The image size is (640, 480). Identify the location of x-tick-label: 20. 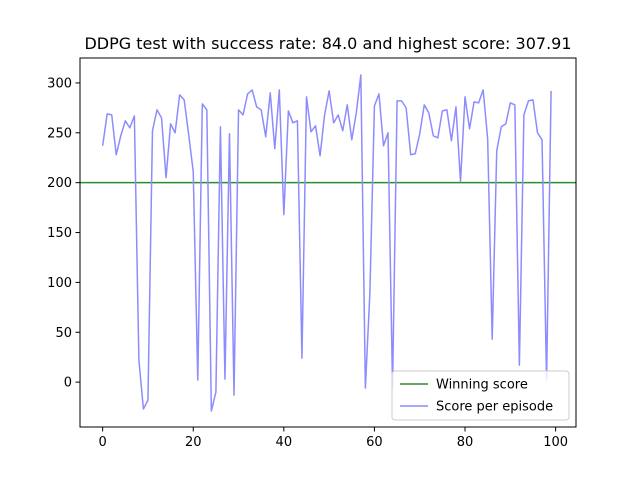
(193, 442).